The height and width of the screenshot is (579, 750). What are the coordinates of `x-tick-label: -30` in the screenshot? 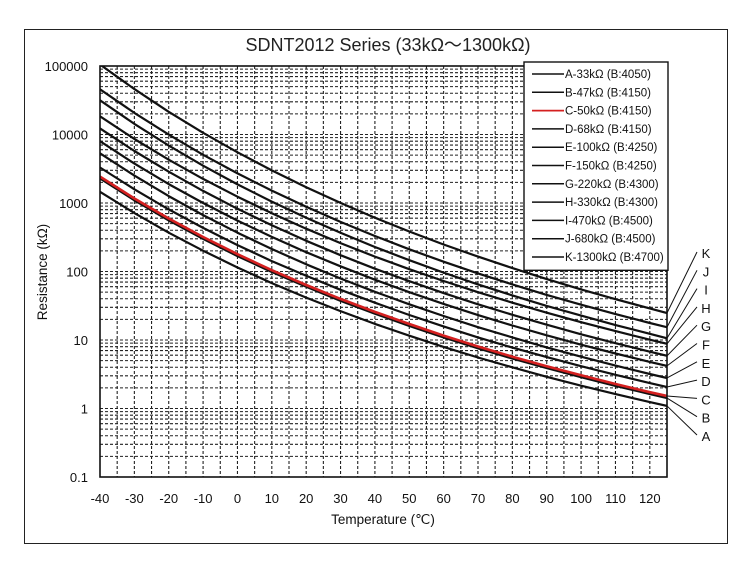 It's located at (134, 498).